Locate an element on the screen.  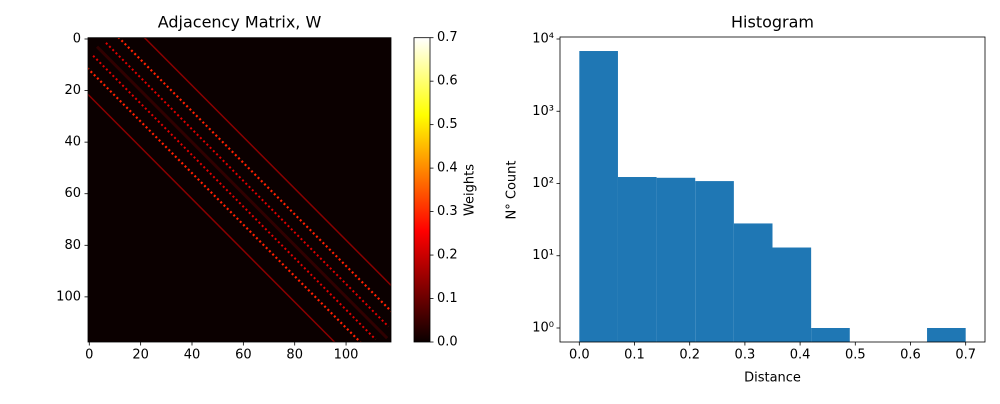
y-tick-label: 10⁴ is located at coordinates (543, 39).